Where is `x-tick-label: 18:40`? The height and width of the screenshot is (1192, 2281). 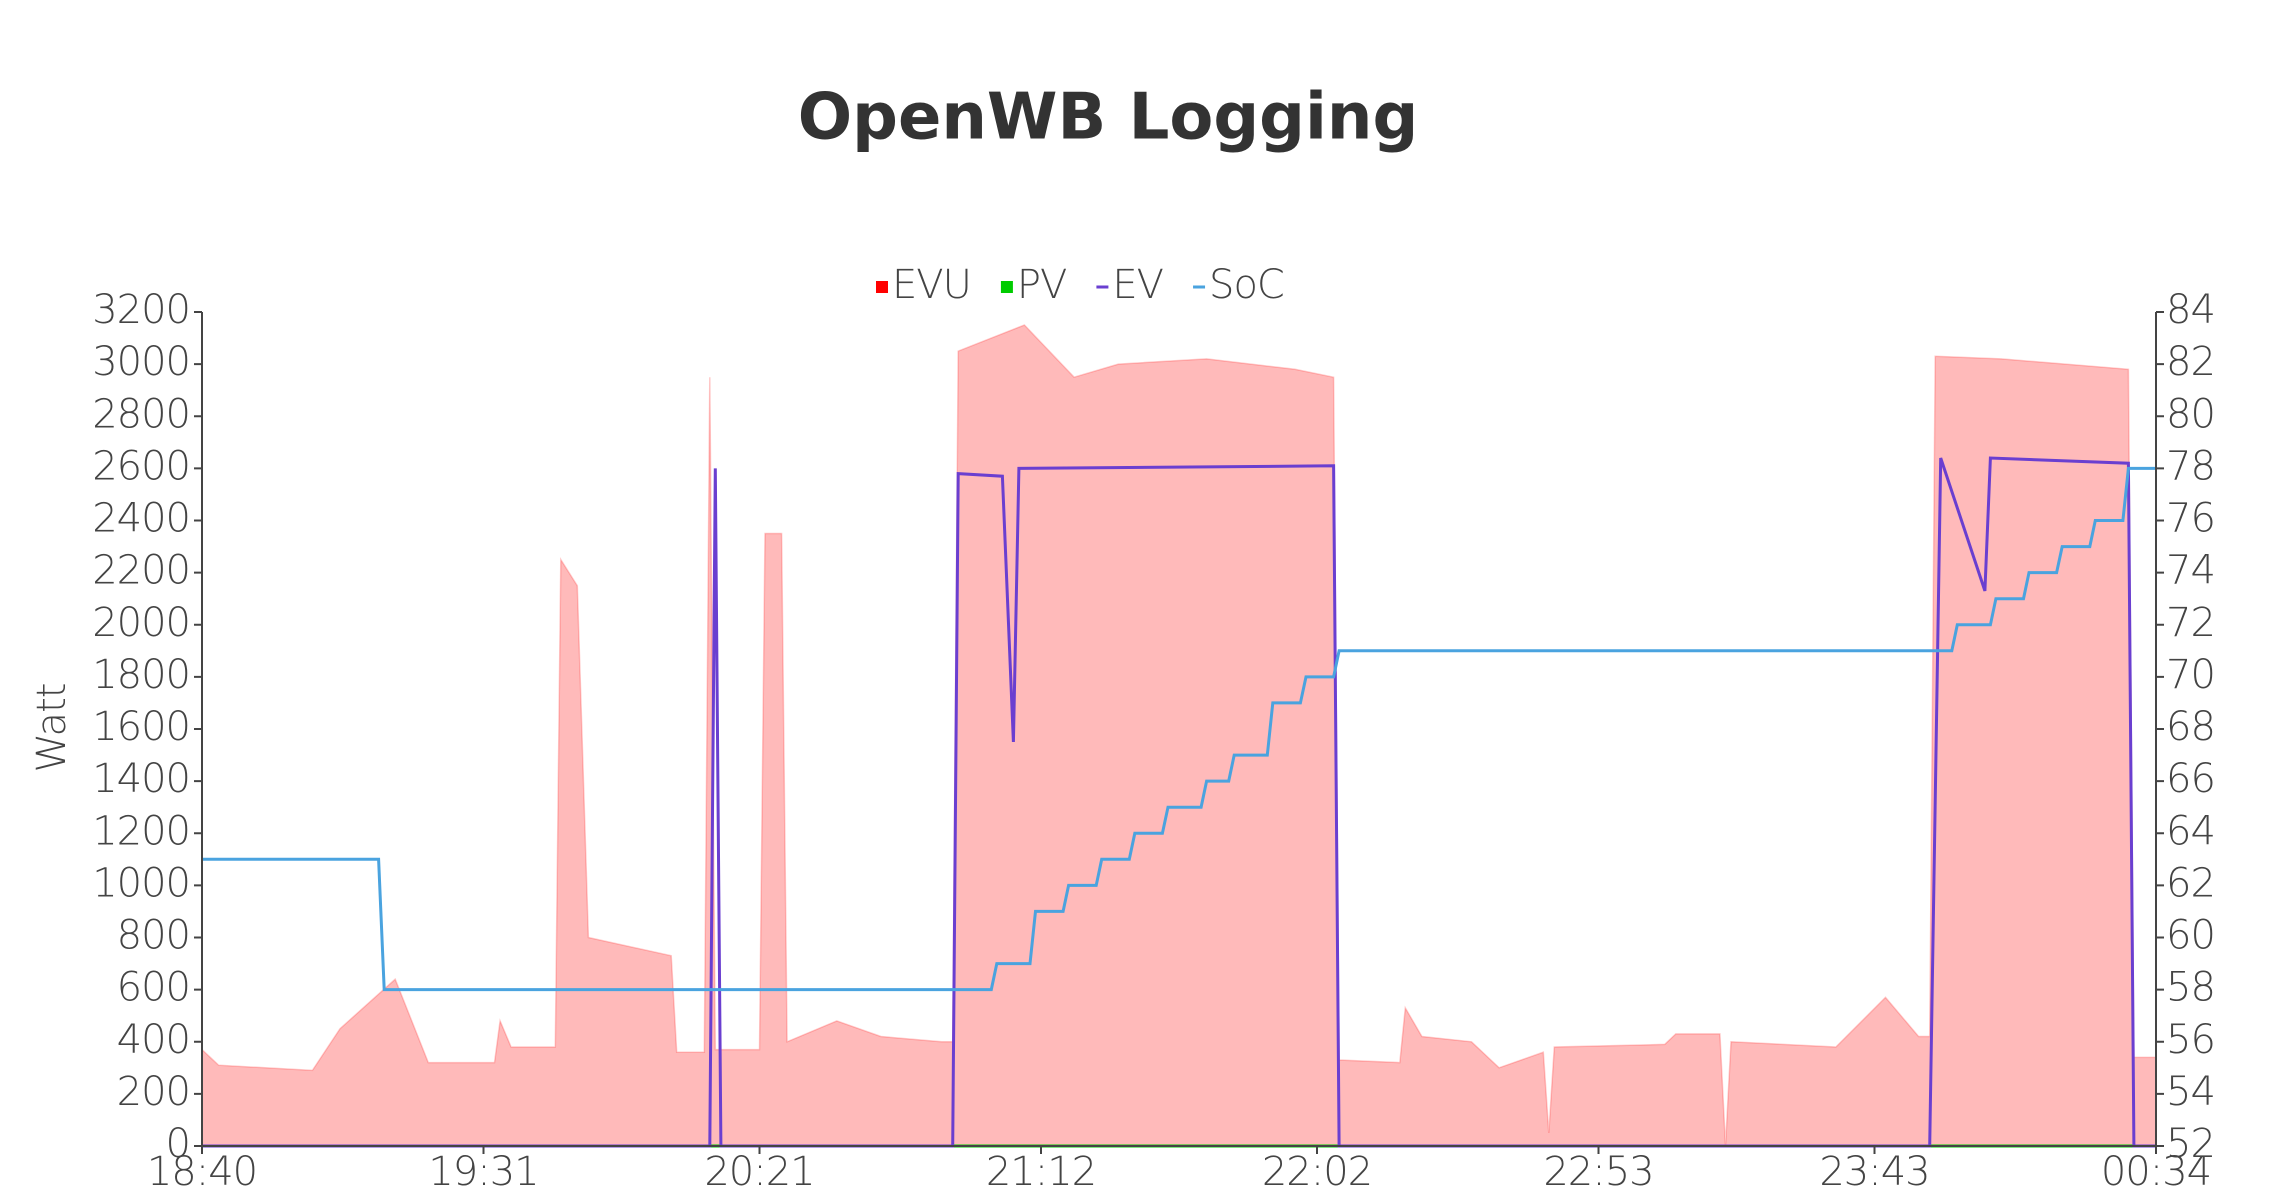
x-tick-label: 18:40 is located at coordinates (202, 1170).